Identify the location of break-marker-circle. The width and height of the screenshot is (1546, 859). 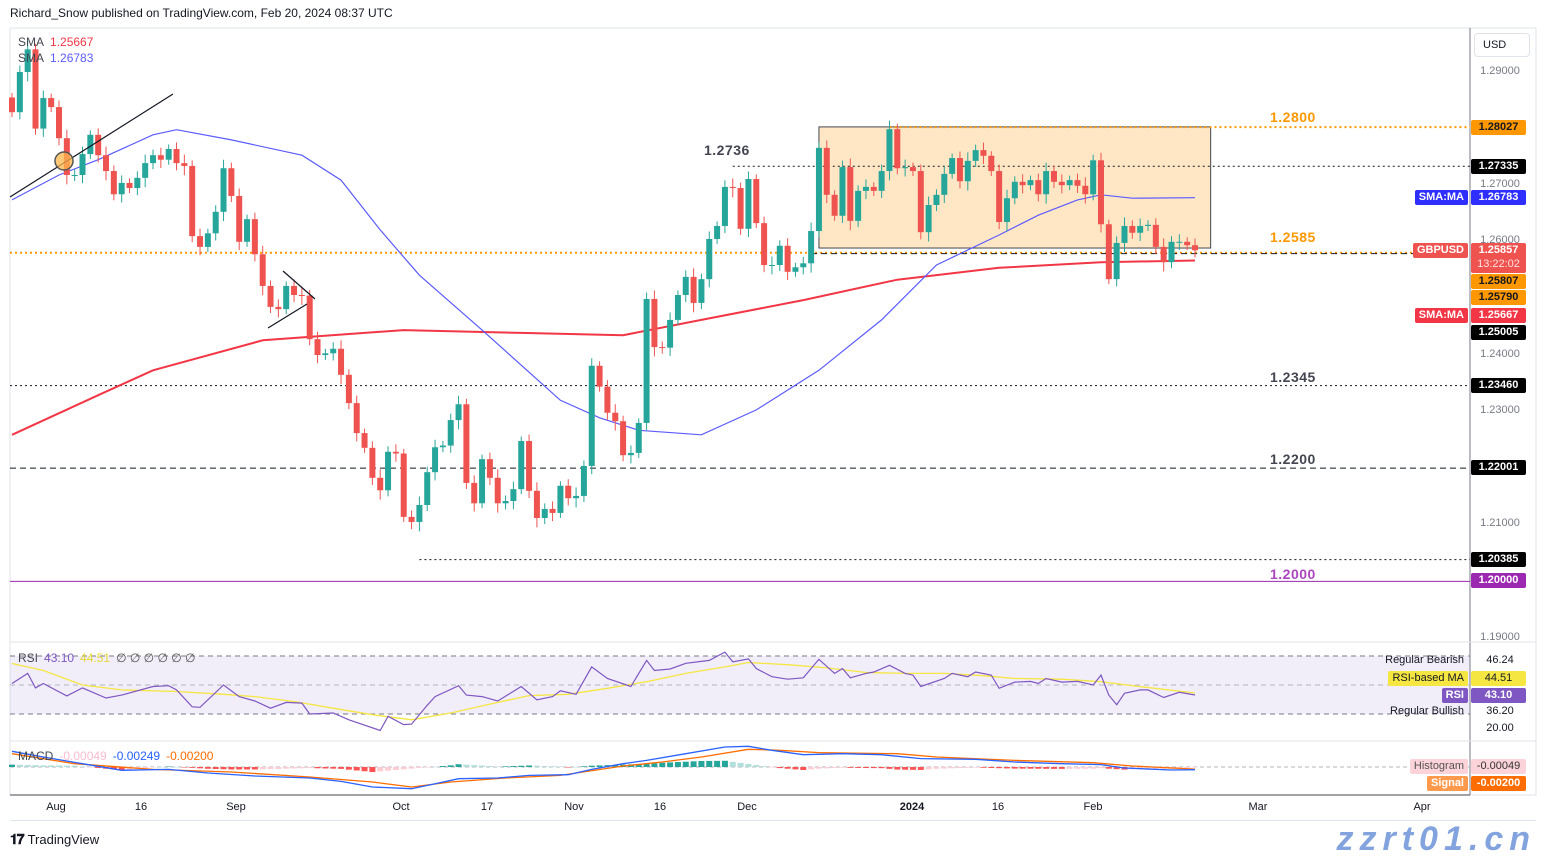
(64, 161).